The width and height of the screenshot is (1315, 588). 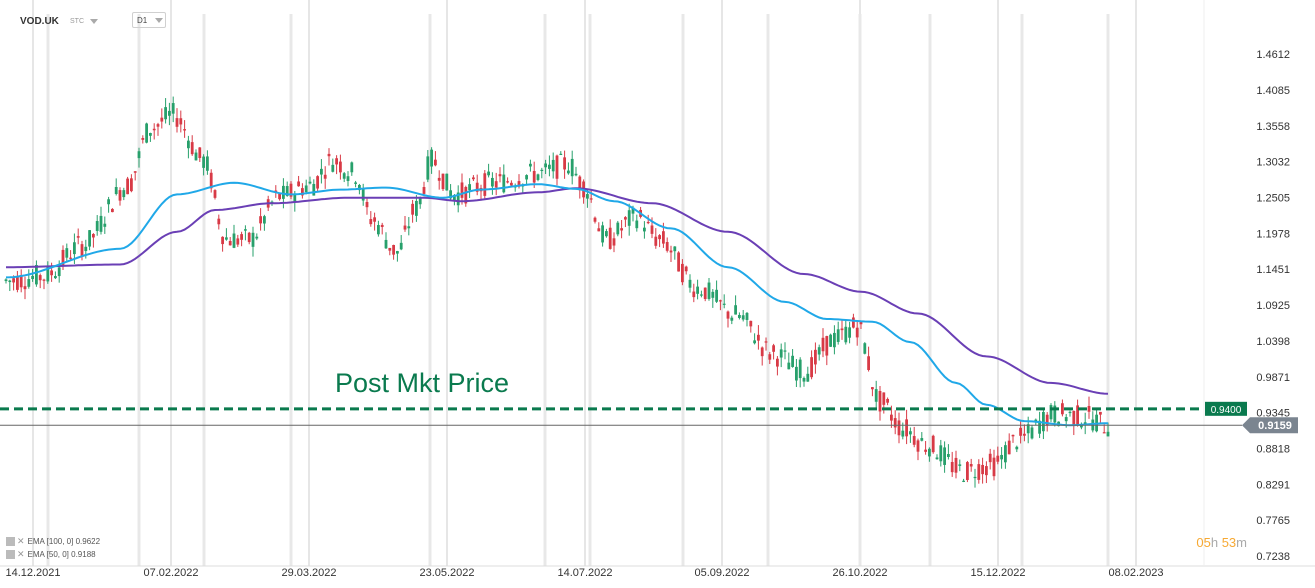 I want to click on y-tick-label: 1.2505, so click(x=1273, y=198).